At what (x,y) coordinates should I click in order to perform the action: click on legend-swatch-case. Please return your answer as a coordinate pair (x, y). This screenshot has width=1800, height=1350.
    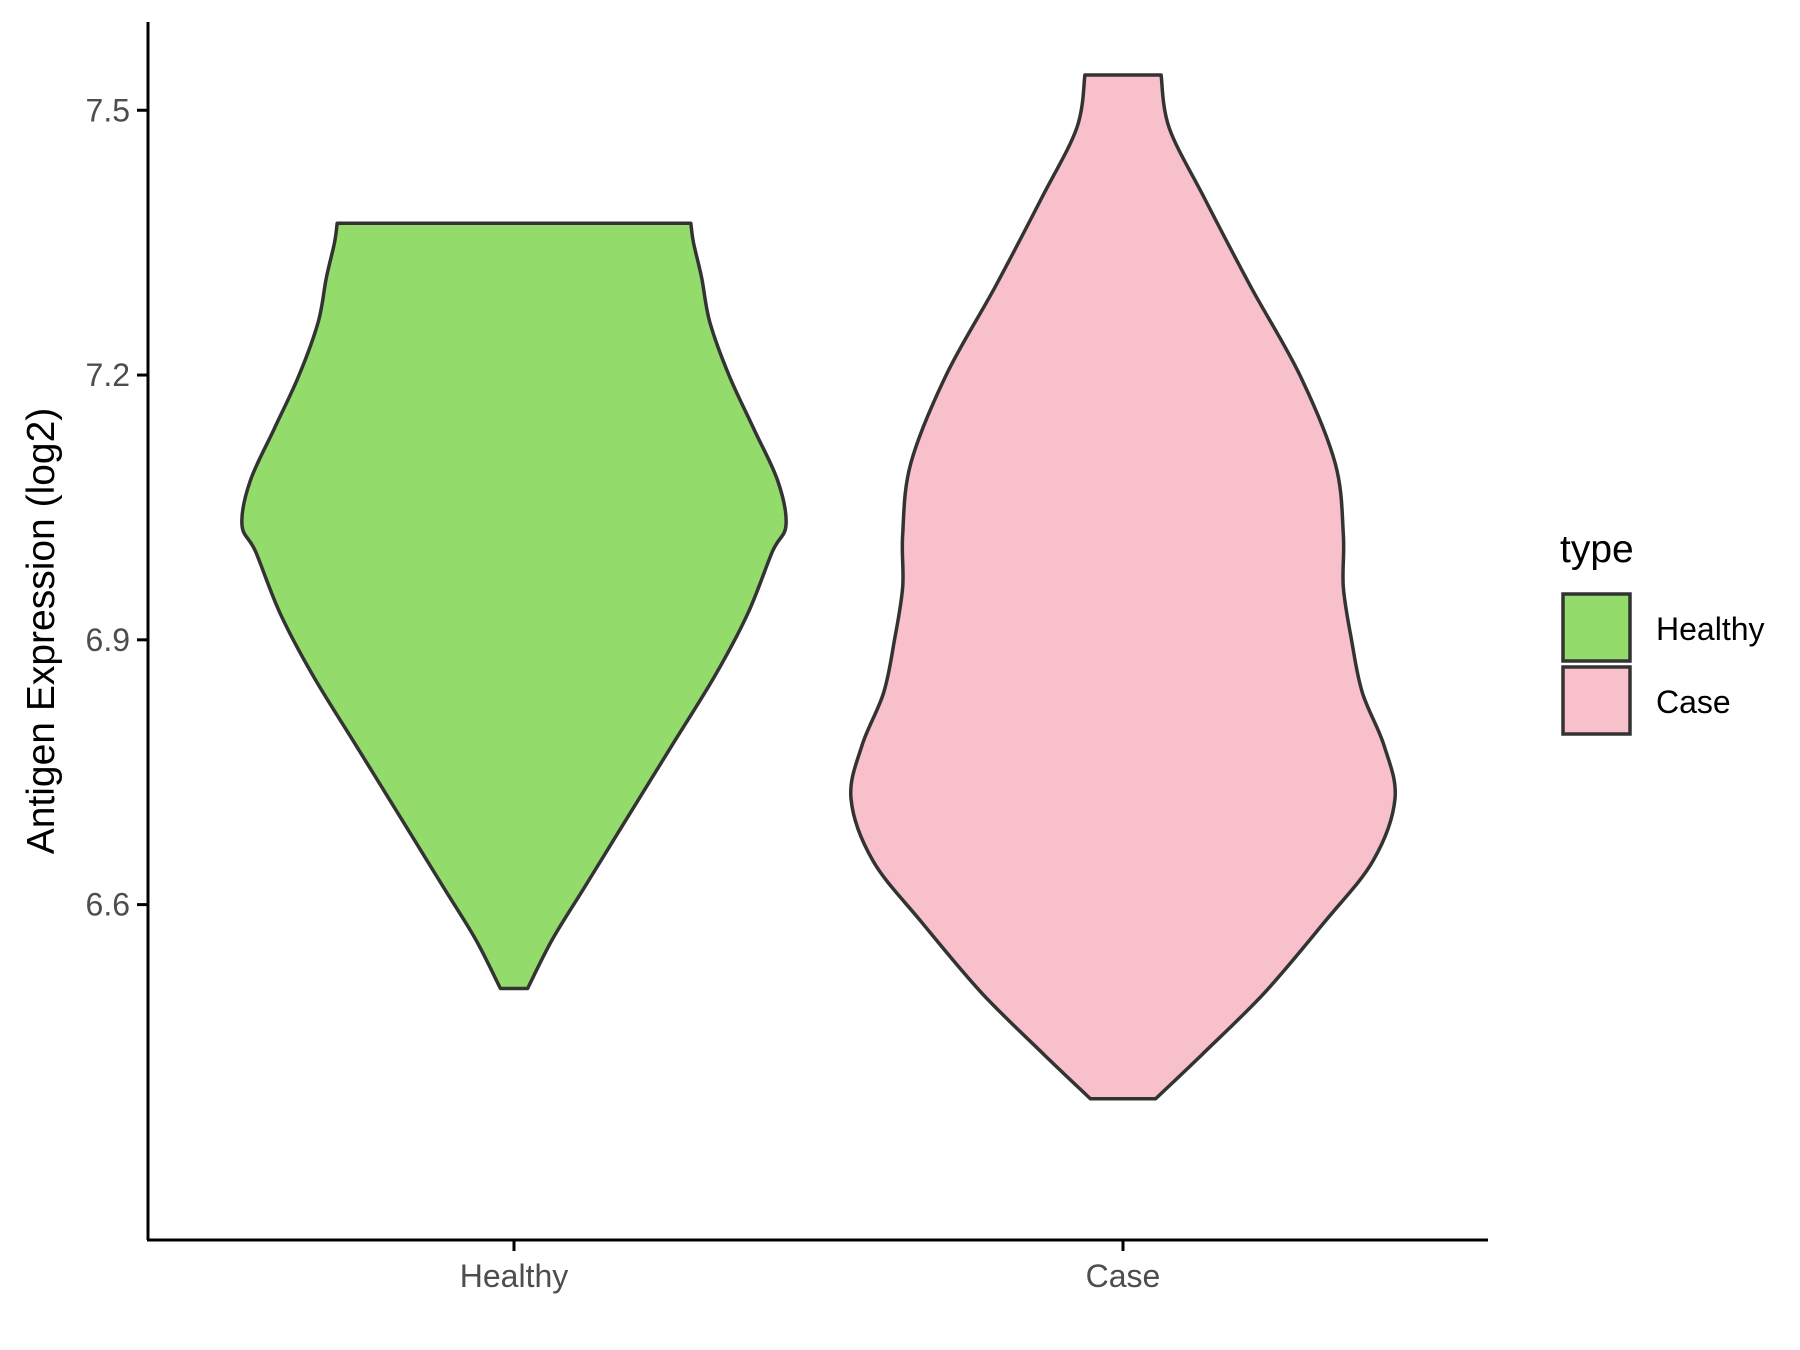
    Looking at the image, I should click on (1596, 700).